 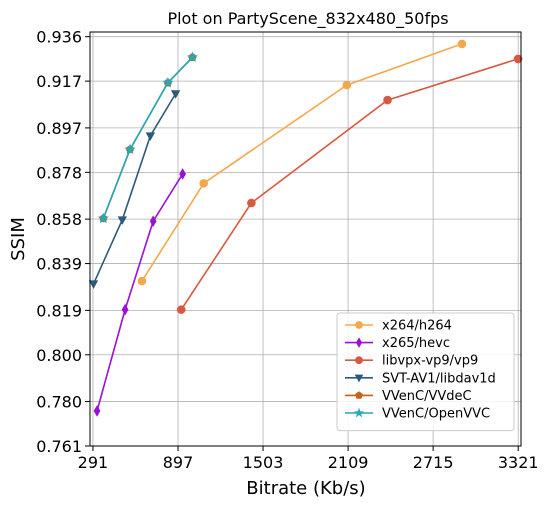 I want to click on legend-item: x265/hevc, so click(x=397, y=343).